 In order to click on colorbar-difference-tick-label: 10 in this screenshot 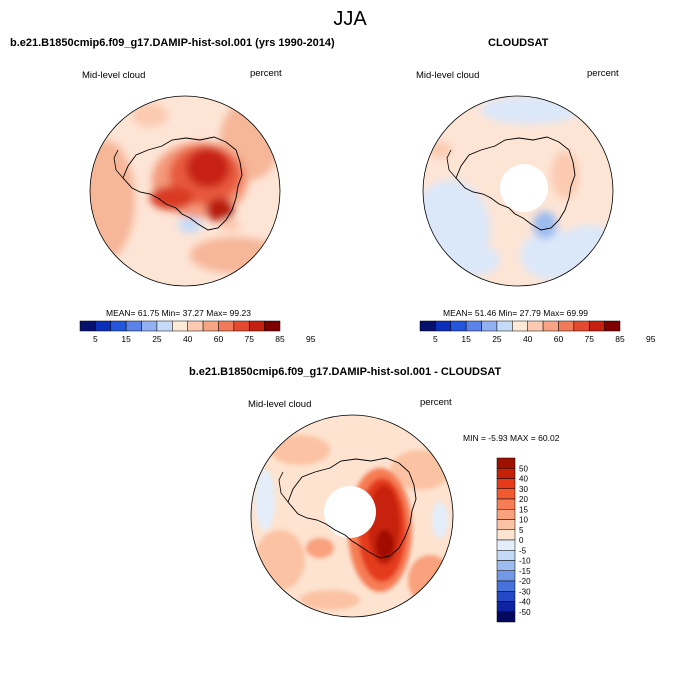, I will do `click(523, 520)`.